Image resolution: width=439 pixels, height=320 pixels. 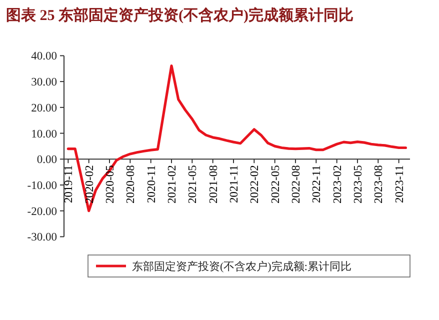 What do you see at coordinates (296, 184) in the screenshot?
I see `x-tick-label: 2022-08` at bounding box center [296, 184].